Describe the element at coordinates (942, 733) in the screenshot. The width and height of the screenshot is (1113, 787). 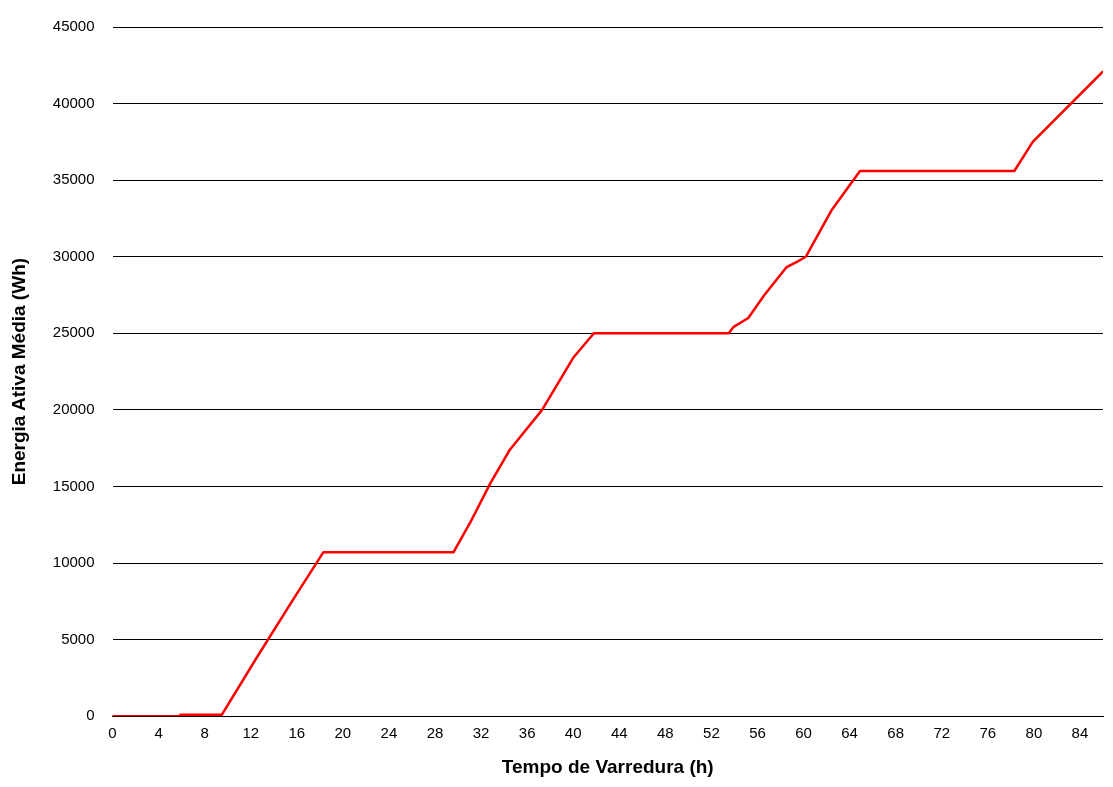
I see `x-tick-label: 72` at that location.